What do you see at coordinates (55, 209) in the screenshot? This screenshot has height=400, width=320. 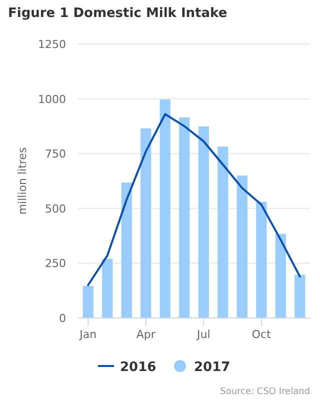 I see `y-tick-label: 500` at bounding box center [55, 209].